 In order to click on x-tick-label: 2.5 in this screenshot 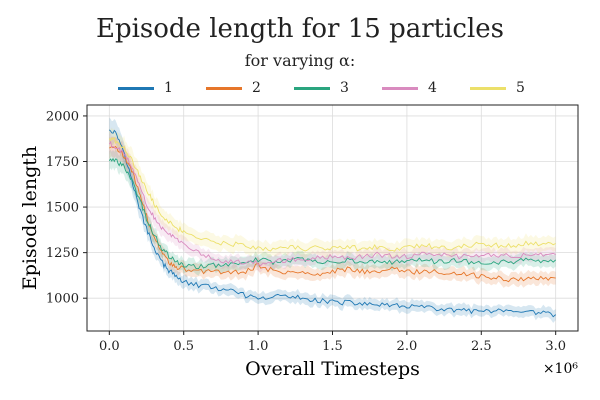, I will do `click(481, 346)`.